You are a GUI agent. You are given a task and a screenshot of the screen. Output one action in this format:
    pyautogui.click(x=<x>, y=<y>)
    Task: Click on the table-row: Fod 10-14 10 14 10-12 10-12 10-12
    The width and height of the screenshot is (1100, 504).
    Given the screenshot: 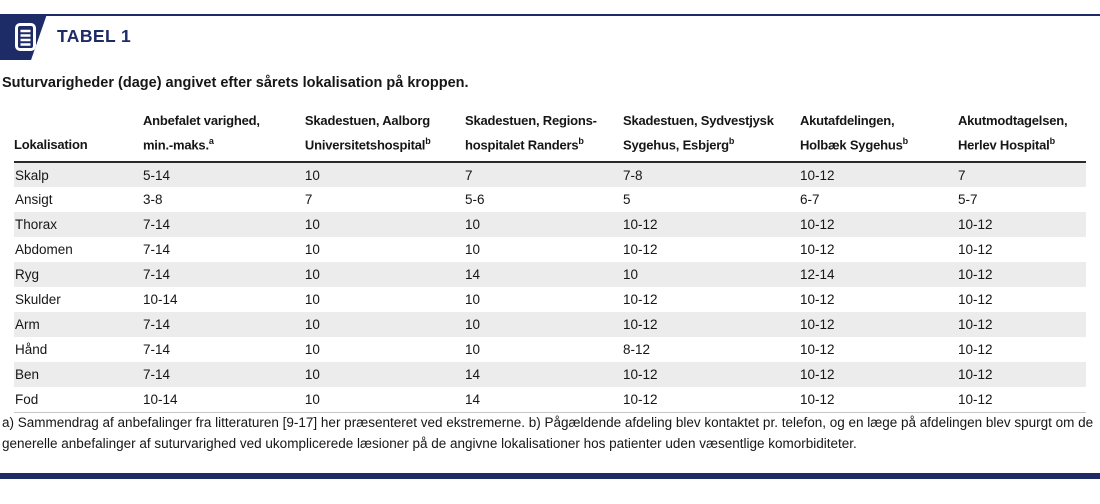 What is the action you would take?
    pyautogui.click(x=550, y=400)
    